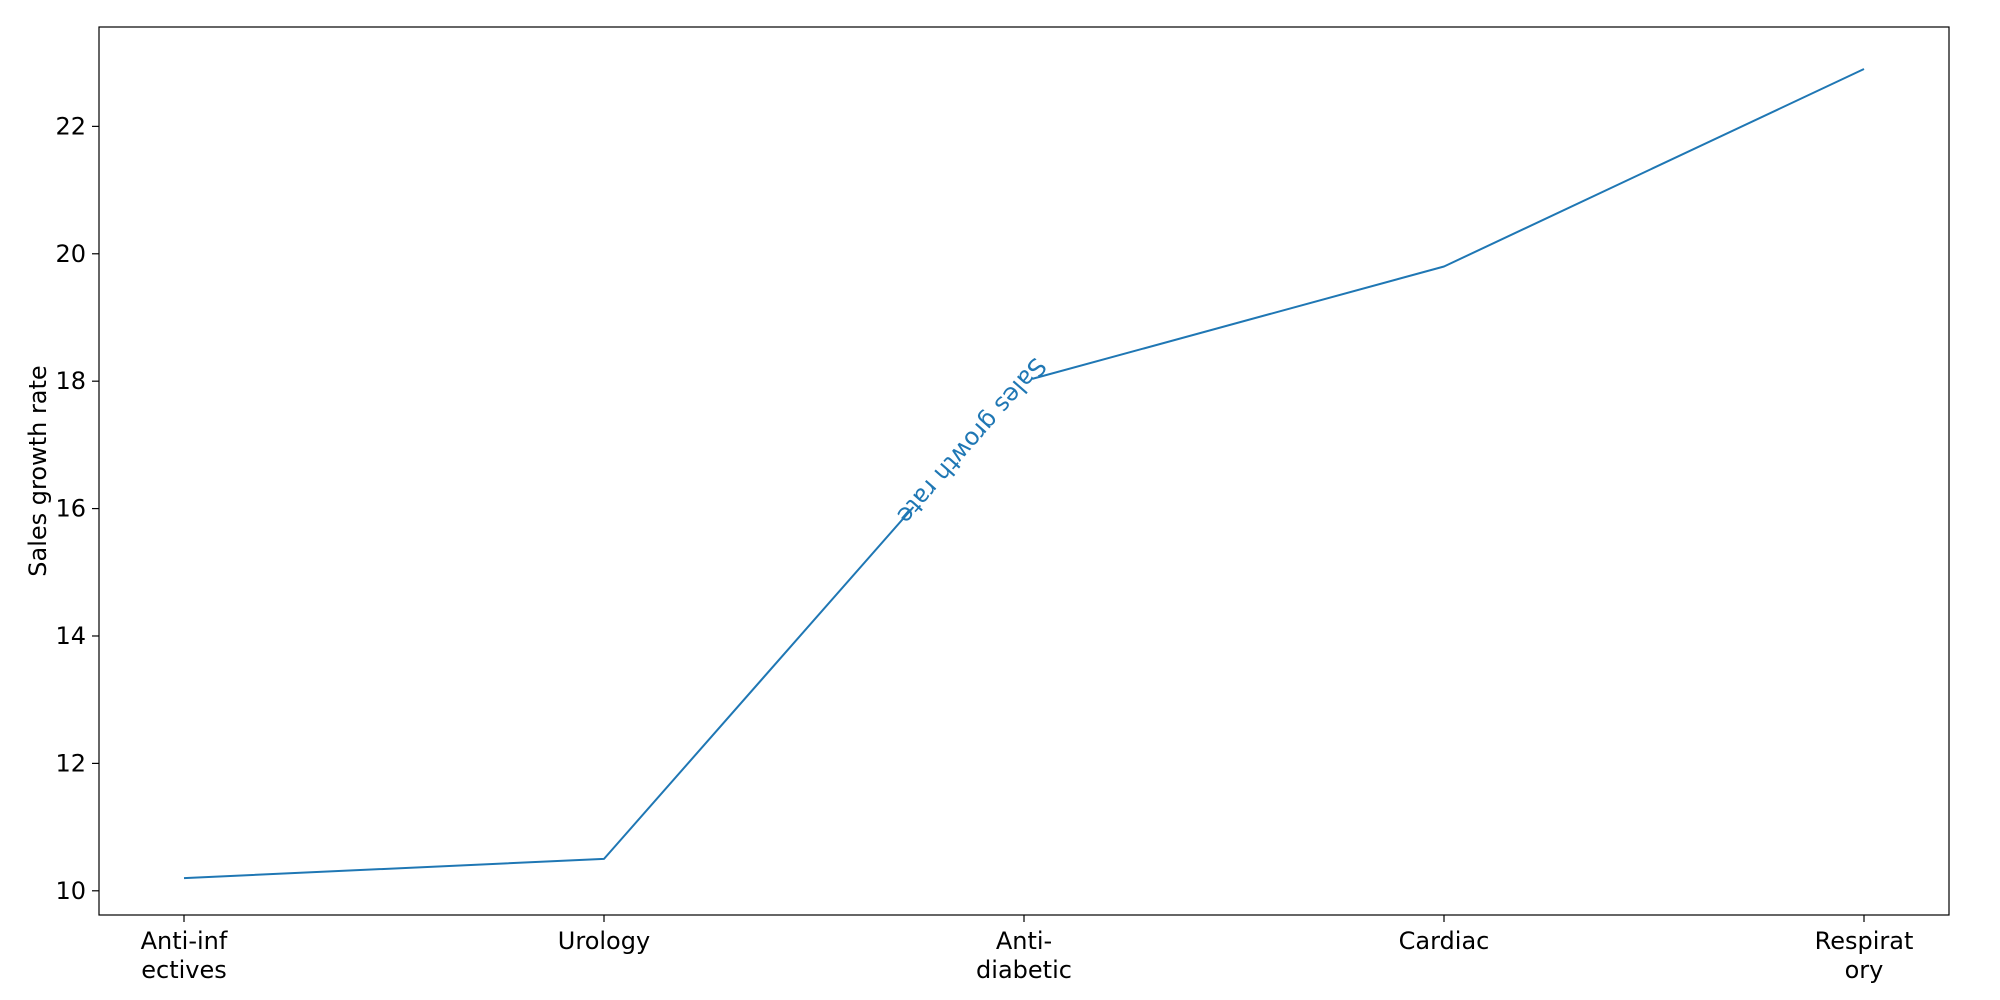  Describe the element at coordinates (70, 636) in the screenshot. I see `y-tick-label: 14` at that location.